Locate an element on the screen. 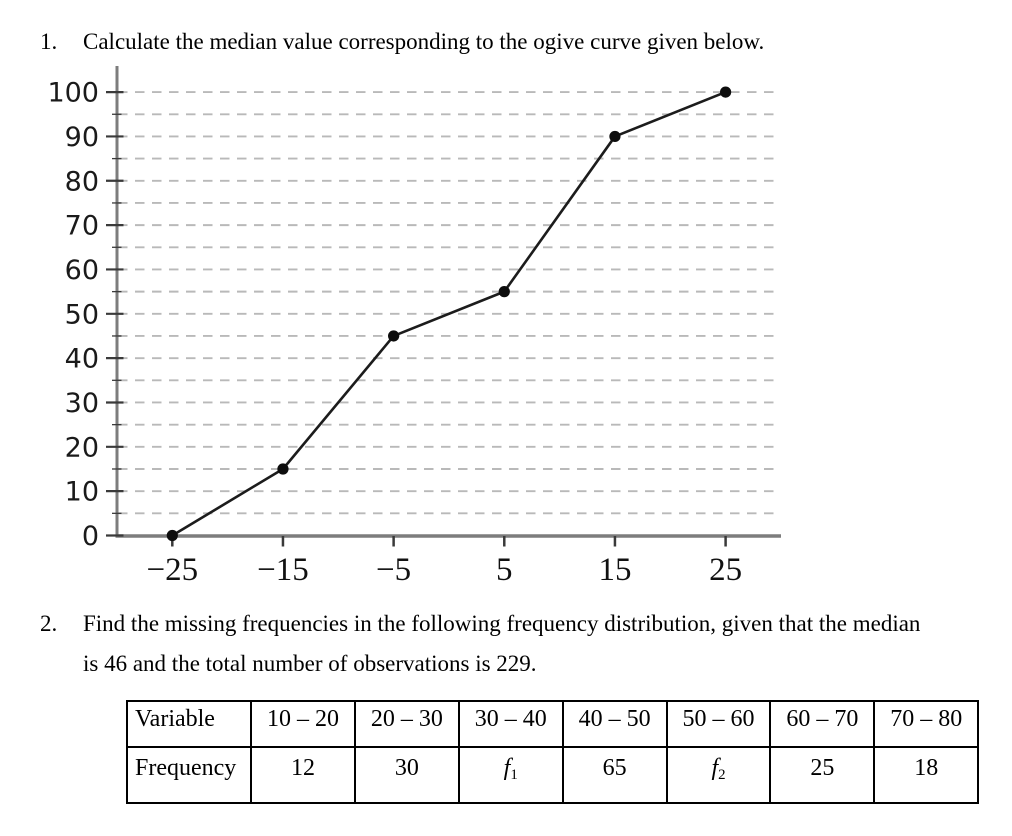 The width and height of the screenshot is (1012, 836). table-cell: f2 is located at coordinates (718, 775).